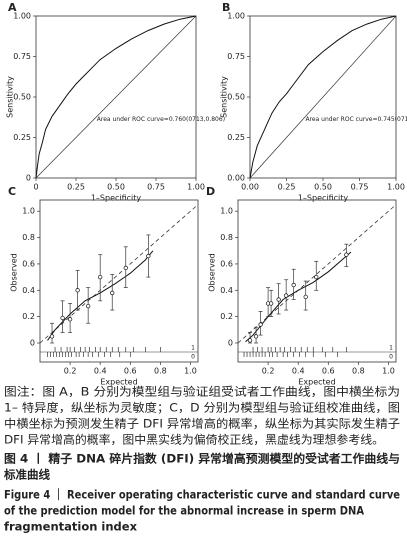 The width and height of the screenshot is (407, 555). What do you see at coordinates (71, 527) in the screenshot?
I see `caption-title-en: fragmentation index` at bounding box center [71, 527].